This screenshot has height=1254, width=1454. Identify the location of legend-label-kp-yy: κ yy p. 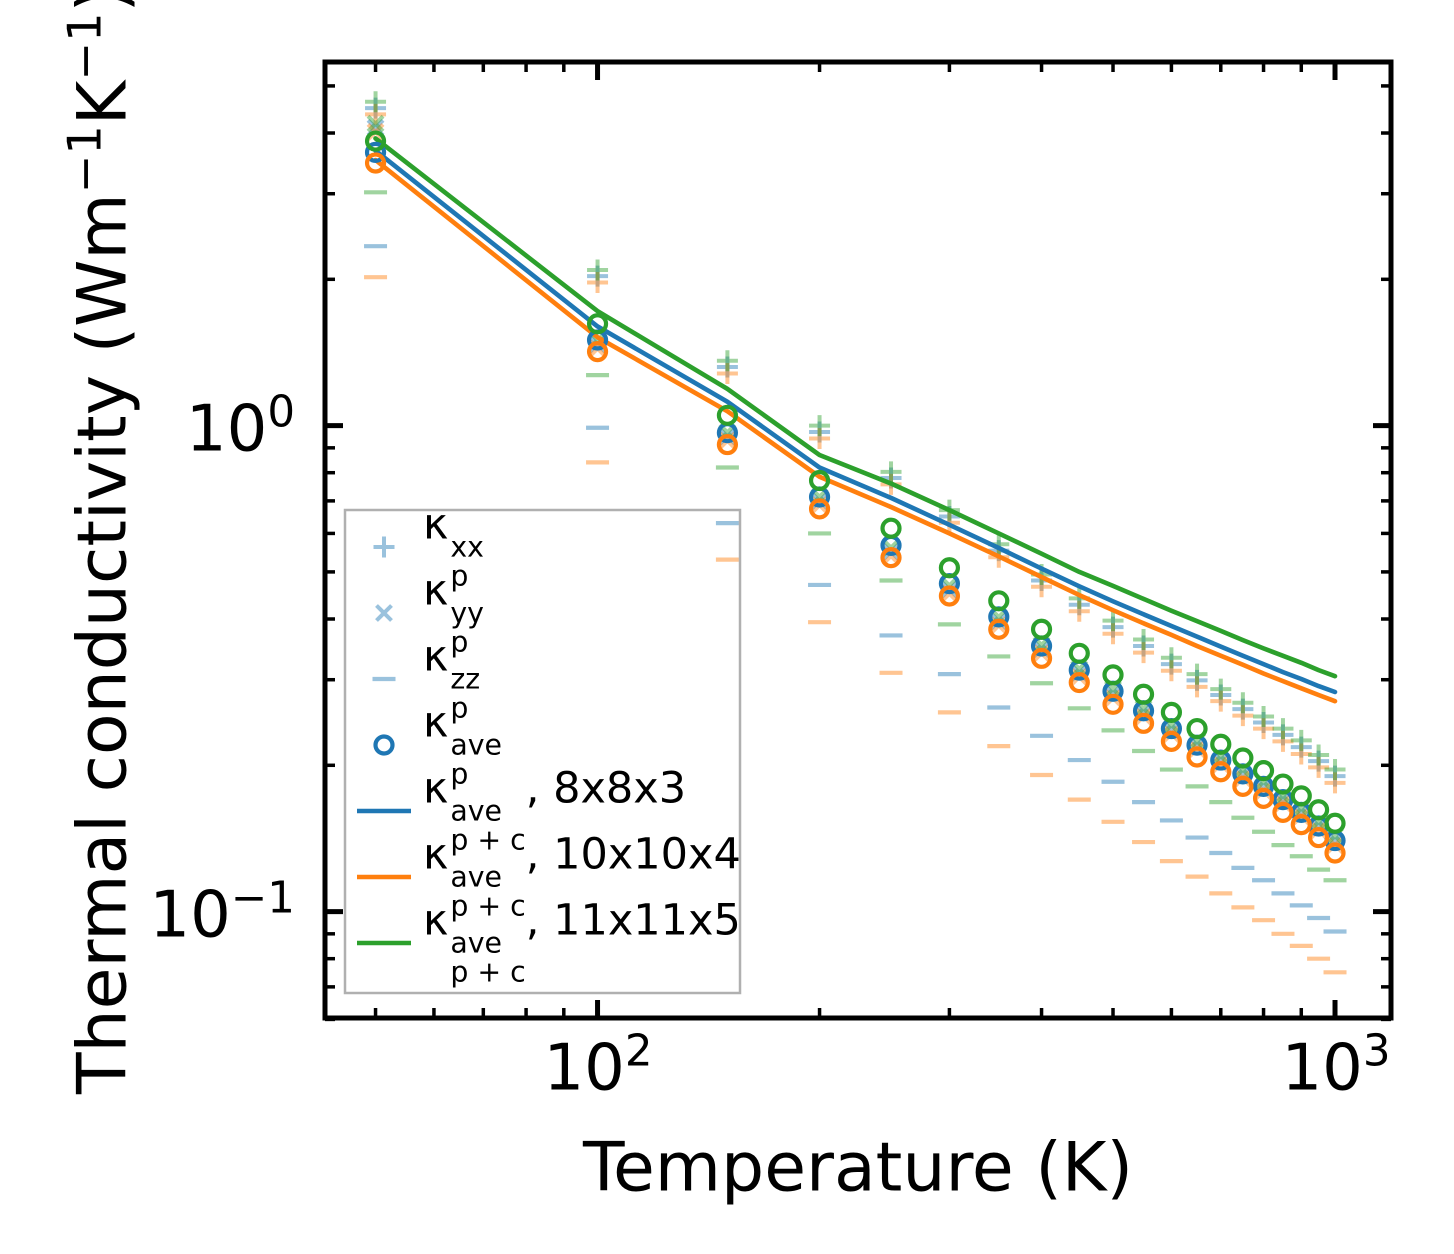
(453, 610).